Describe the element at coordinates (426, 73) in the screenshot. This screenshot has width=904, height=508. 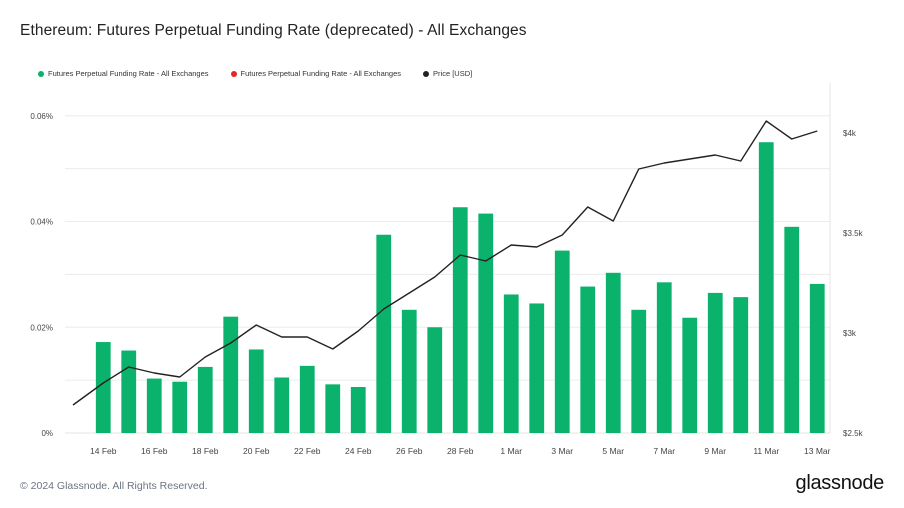
I see `legend-dot-black` at that location.